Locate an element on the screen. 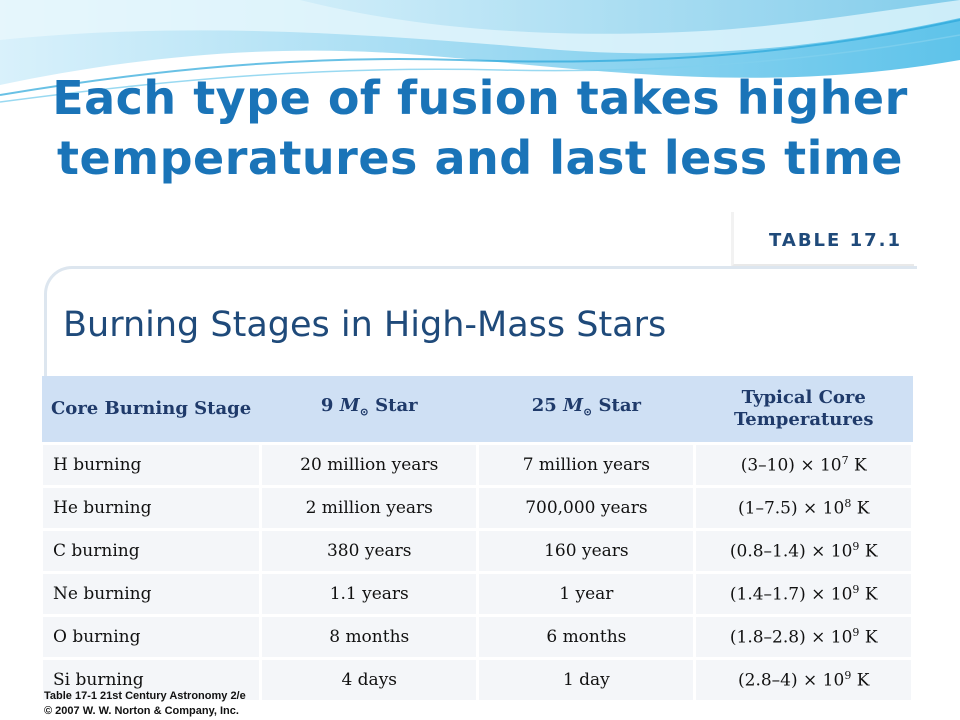 The width and height of the screenshot is (960, 720). table-number-tag: TABLE 17.1 is located at coordinates (822, 239).